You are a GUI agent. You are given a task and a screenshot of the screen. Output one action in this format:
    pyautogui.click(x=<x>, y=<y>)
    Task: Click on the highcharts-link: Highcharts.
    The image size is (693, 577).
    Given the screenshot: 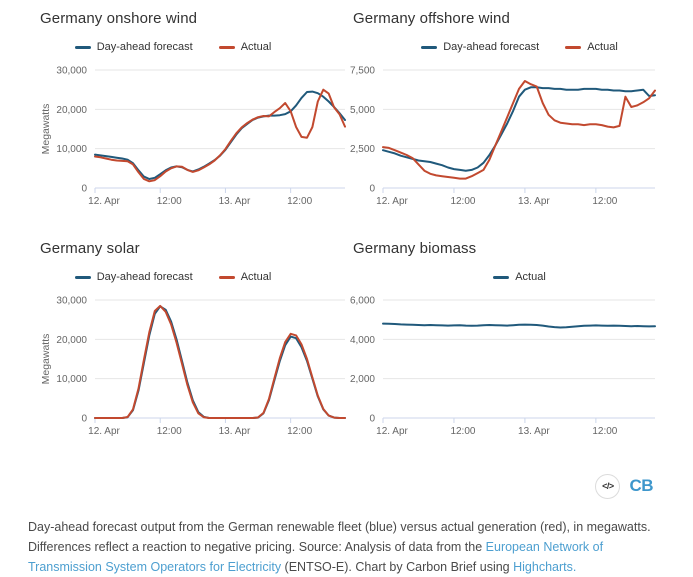 What is the action you would take?
    pyautogui.click(x=545, y=566)
    